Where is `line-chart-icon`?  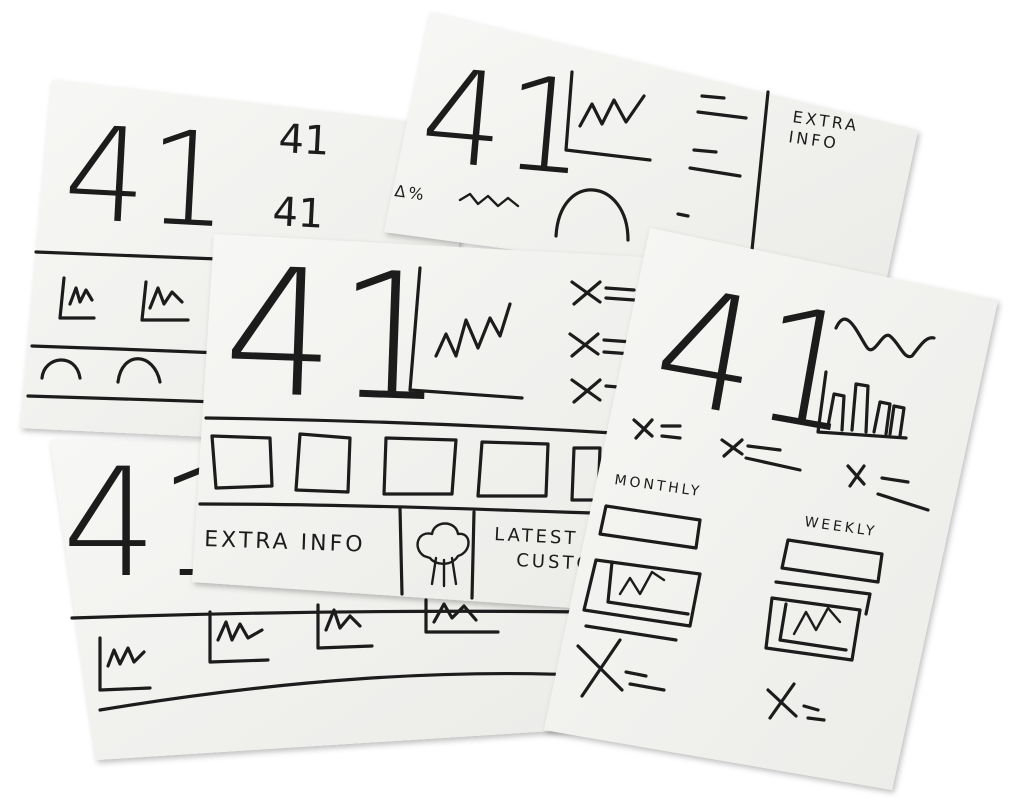 line-chart-icon is located at coordinates (466, 333).